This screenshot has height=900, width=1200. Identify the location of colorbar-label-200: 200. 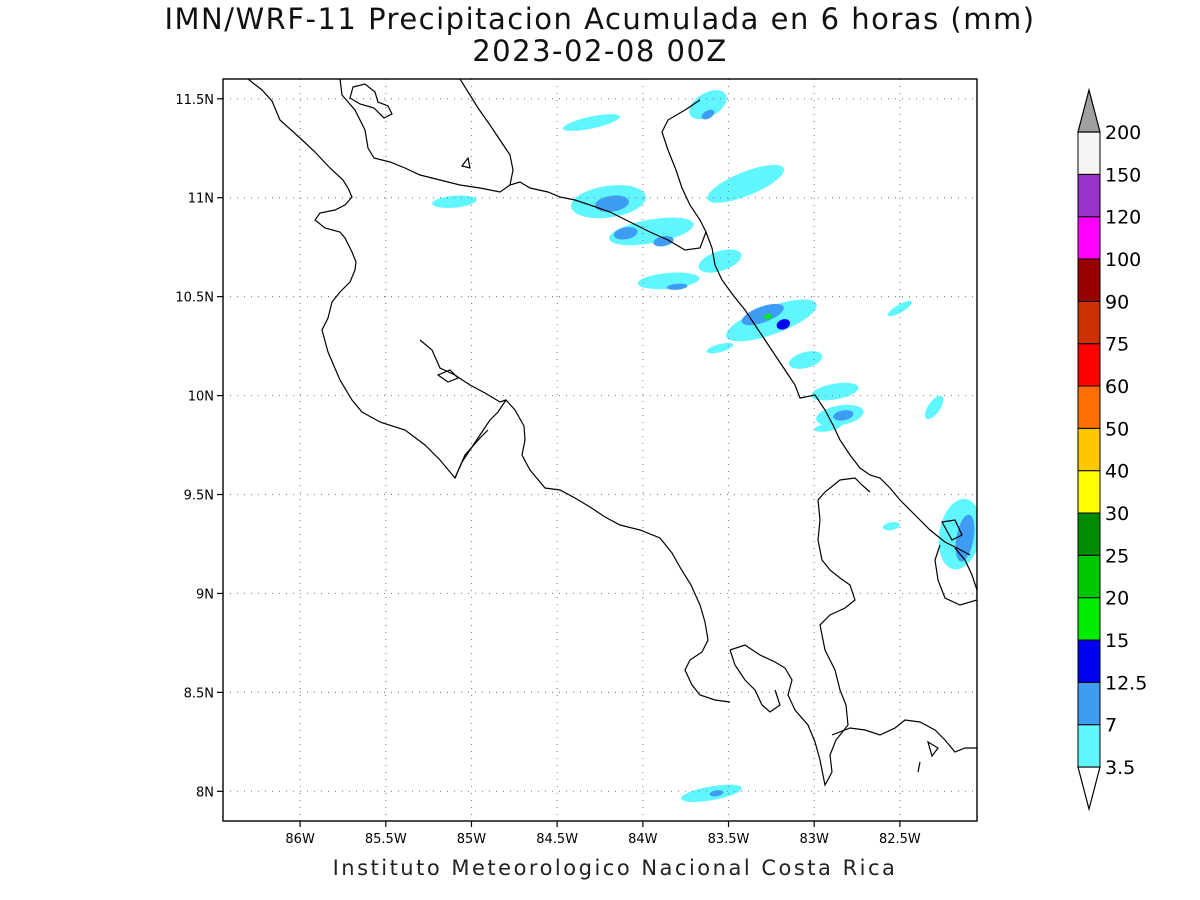
(1123, 133).